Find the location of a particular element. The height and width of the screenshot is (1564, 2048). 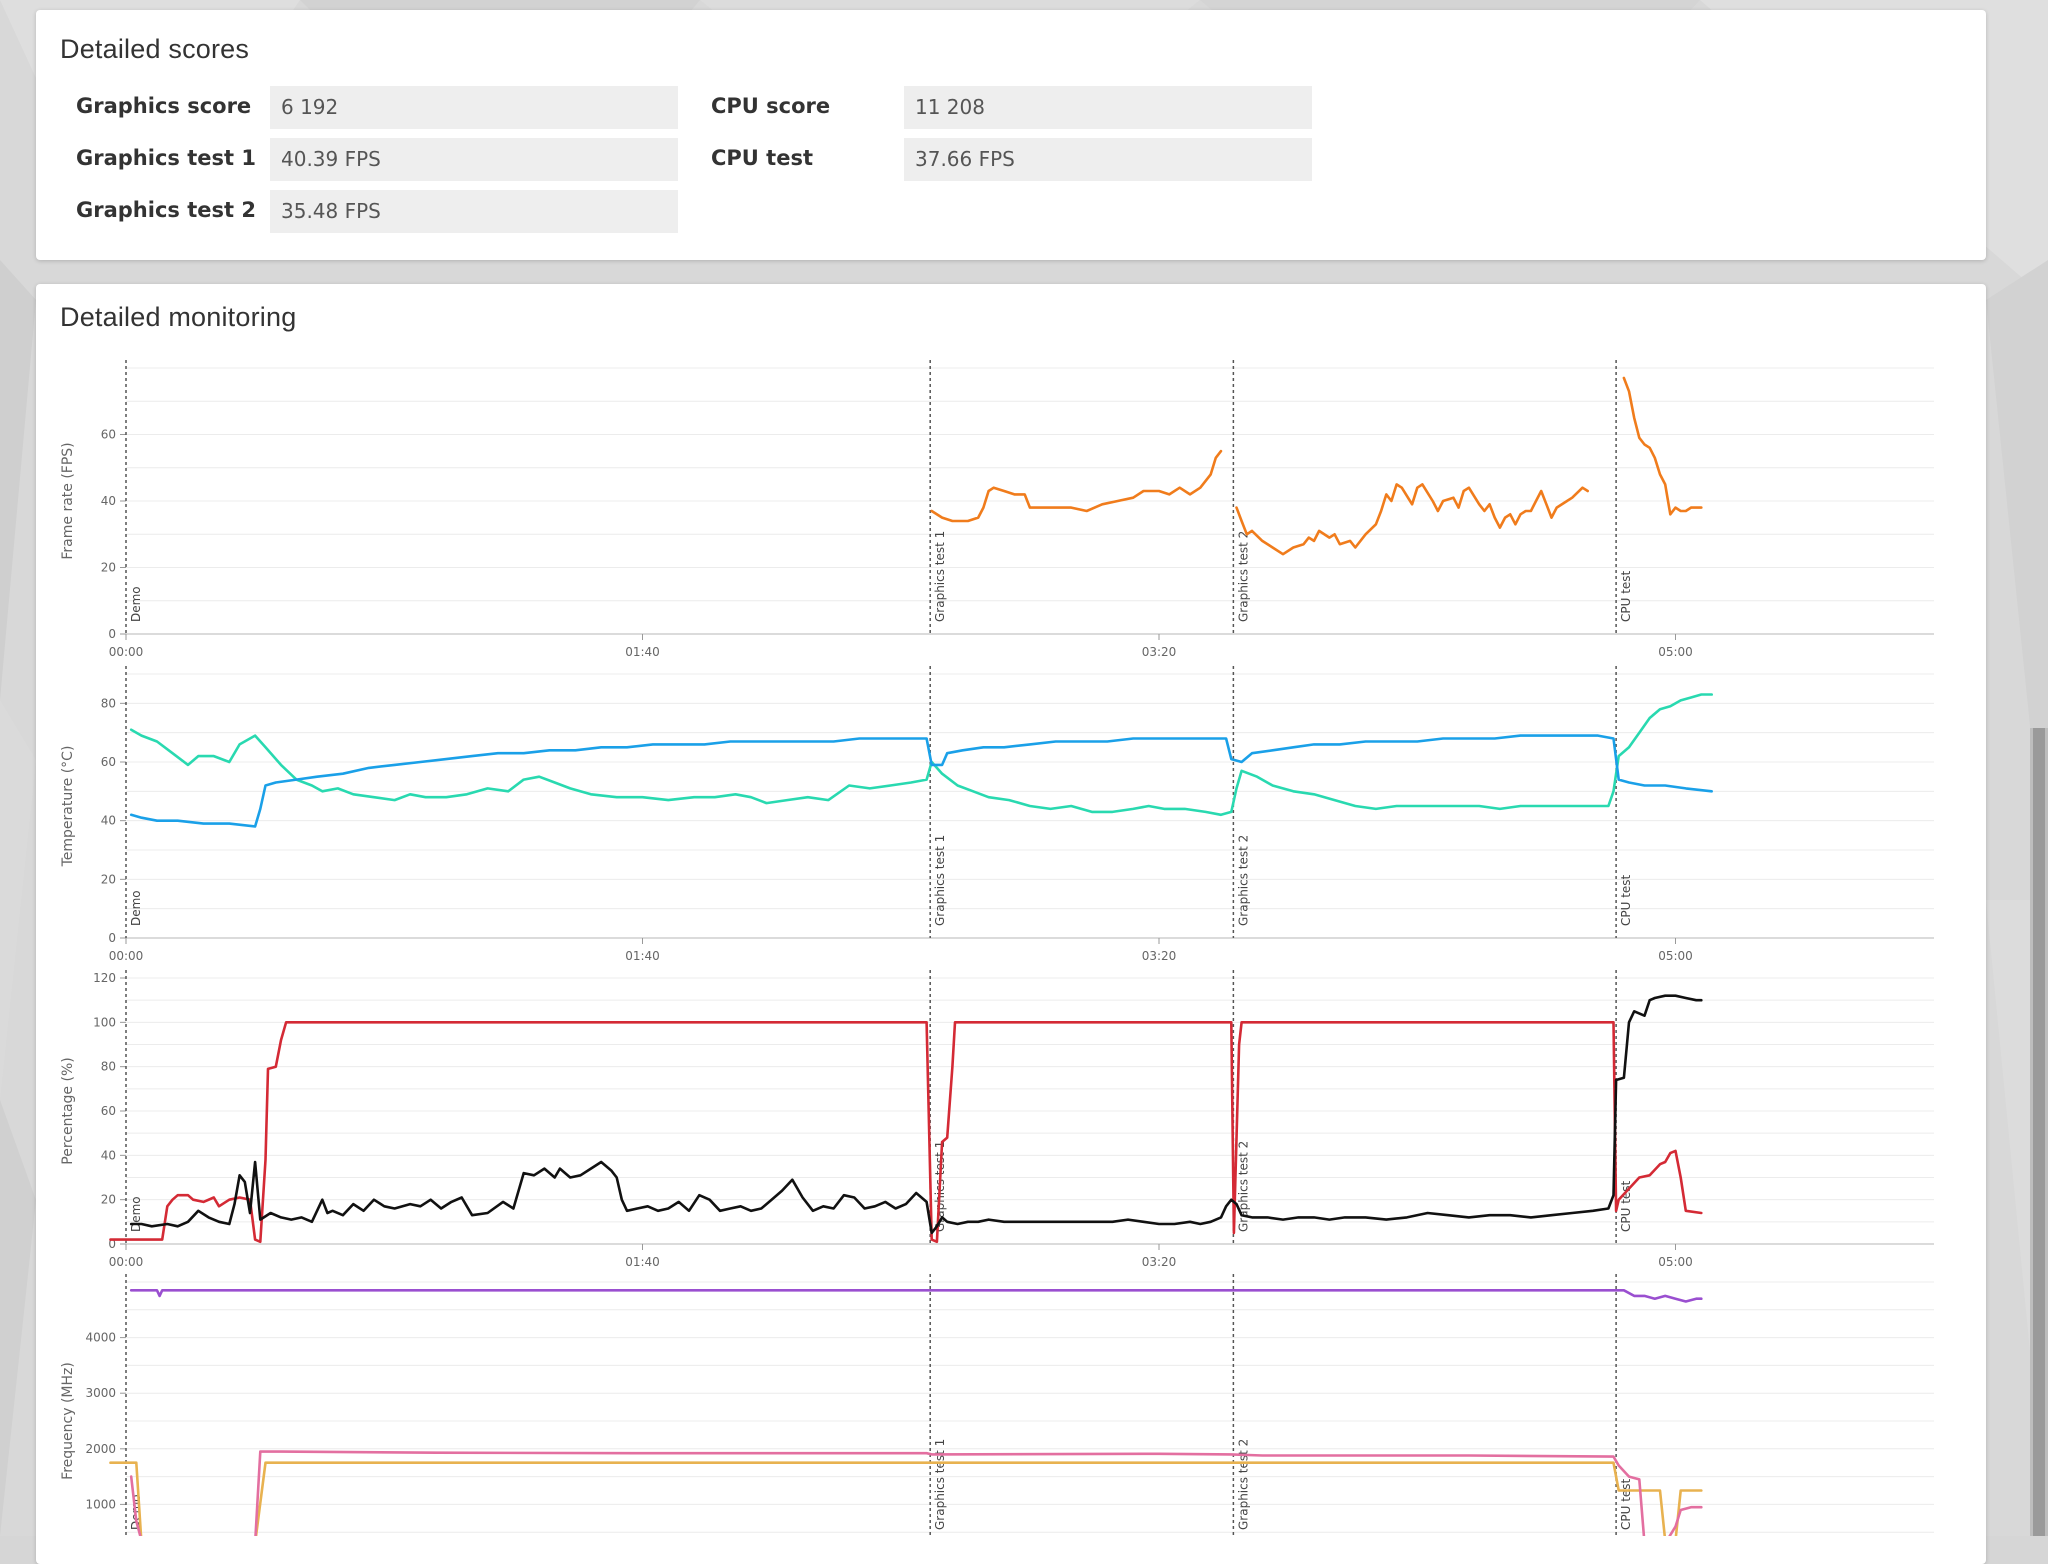

series-line-cpu_clock is located at coordinates (916, 1296).